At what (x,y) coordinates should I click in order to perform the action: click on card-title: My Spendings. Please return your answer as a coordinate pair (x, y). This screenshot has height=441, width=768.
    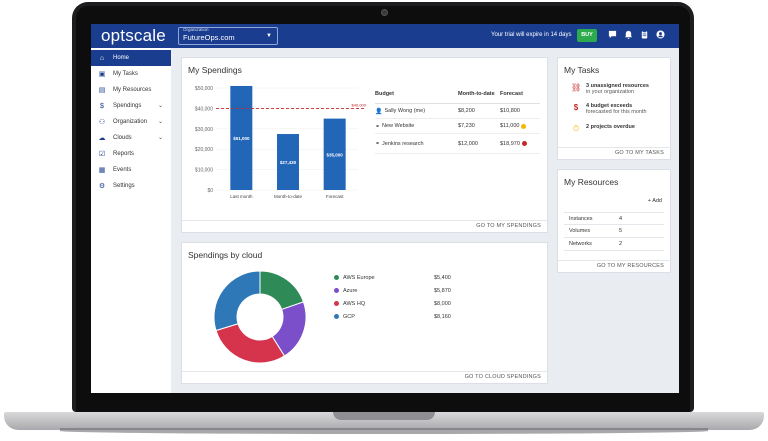
    Looking at the image, I should click on (215, 70).